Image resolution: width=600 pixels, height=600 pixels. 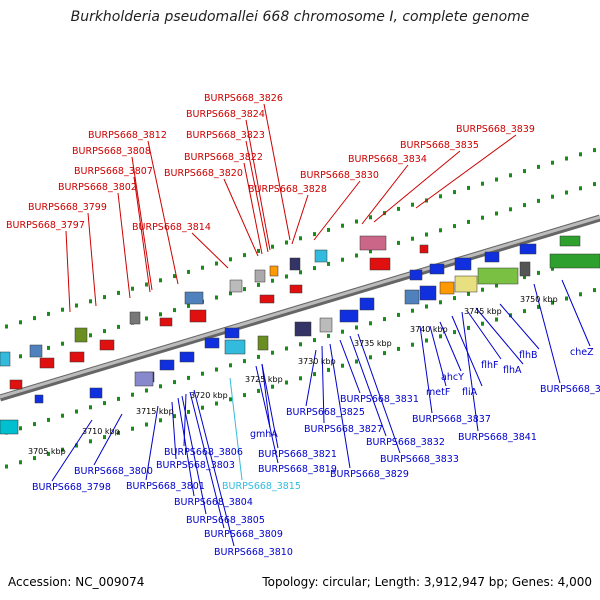 What do you see at coordinates (287, 189) in the screenshot?
I see `gene-label: BURPS668_3828` at bounding box center [287, 189].